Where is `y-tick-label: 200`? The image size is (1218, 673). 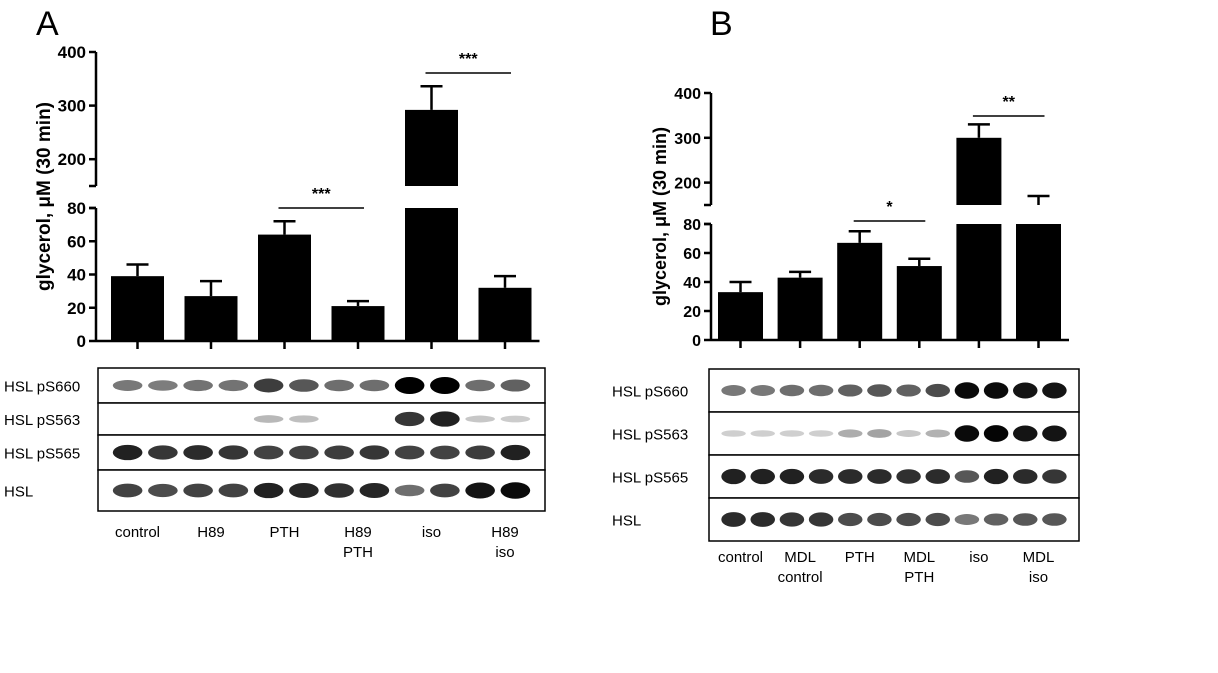 y-tick-label: 200 is located at coordinates (72, 159).